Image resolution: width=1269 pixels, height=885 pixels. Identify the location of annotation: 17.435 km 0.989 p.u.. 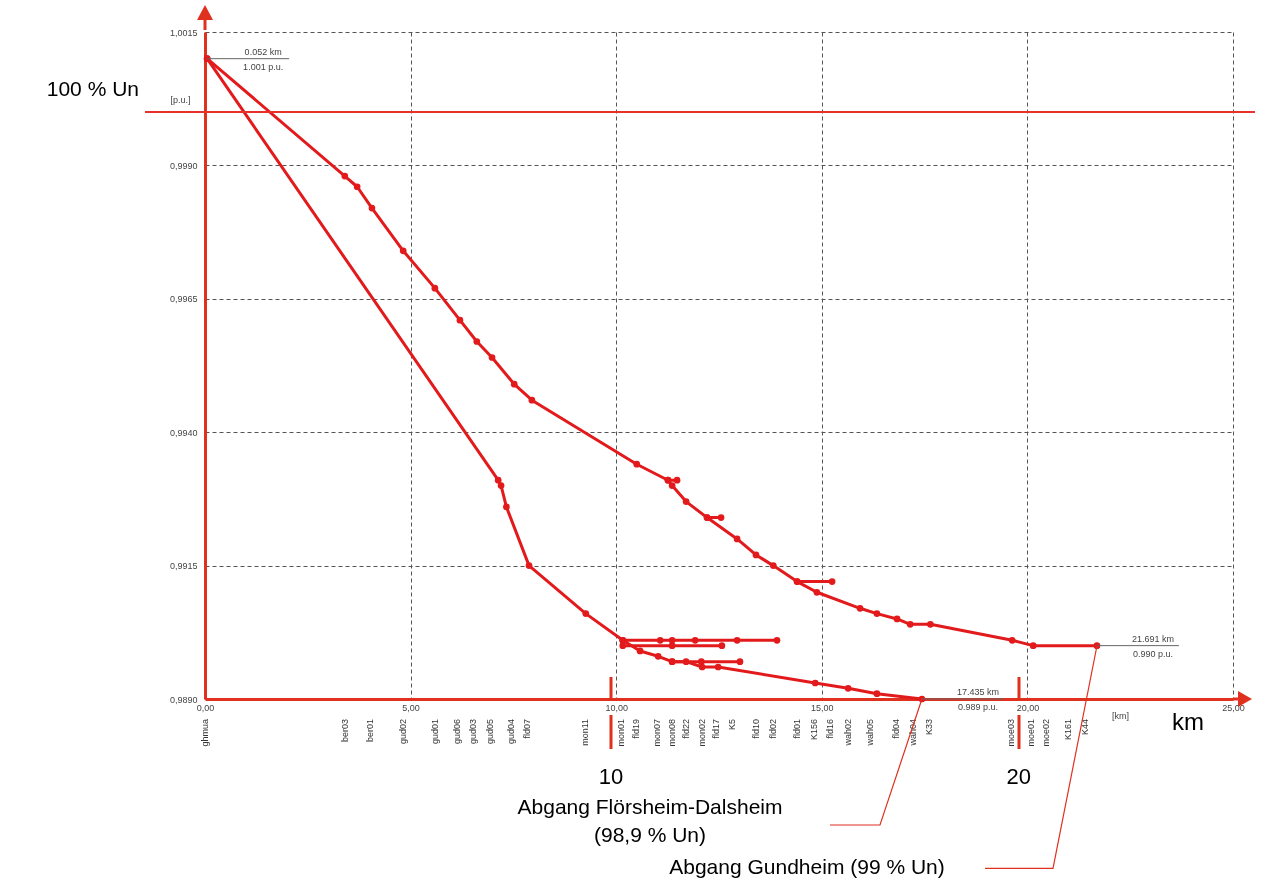
(977, 699).